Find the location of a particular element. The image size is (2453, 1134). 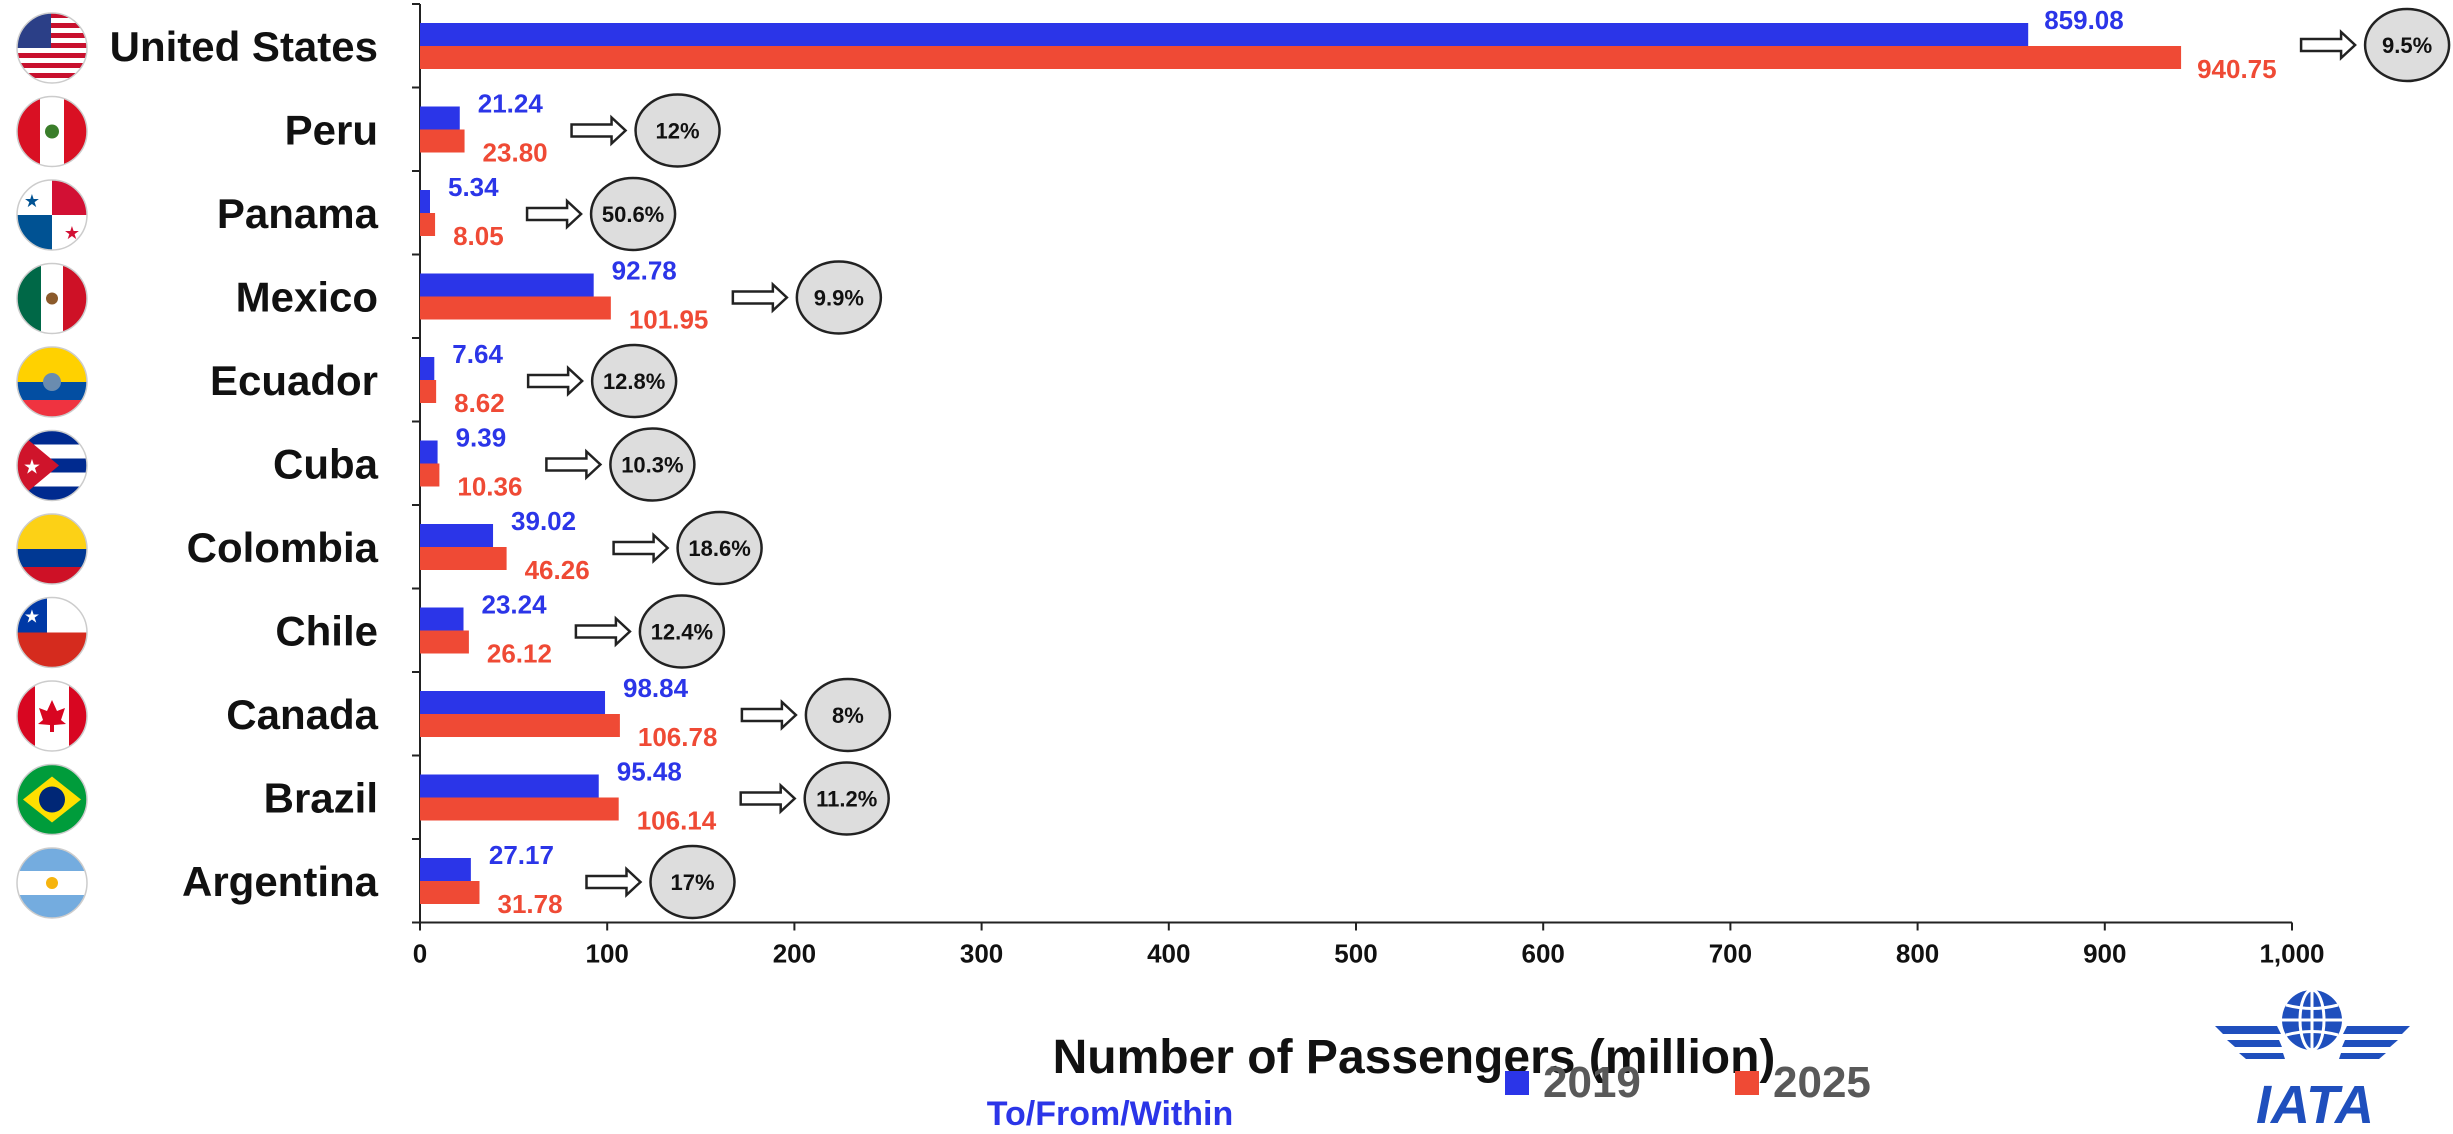

growth-label: 9.5% is located at coordinates (2407, 45).